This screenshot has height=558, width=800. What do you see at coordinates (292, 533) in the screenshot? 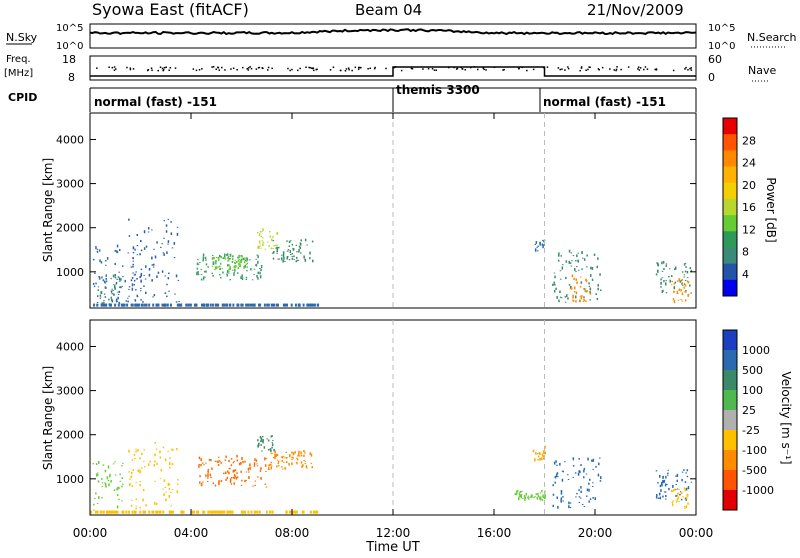
I see `xtick-label: 08:00` at bounding box center [292, 533].